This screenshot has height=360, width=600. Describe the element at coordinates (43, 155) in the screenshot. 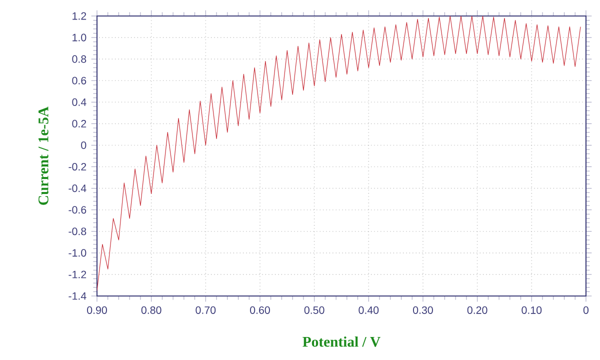

I see `y-axis-title: Current / 1e-5A` at that location.